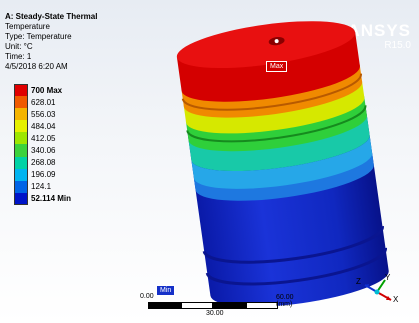  Describe the element at coordinates (51, 16) in the screenshot. I see `analysis-title: A: Steady-State Thermal` at that location.